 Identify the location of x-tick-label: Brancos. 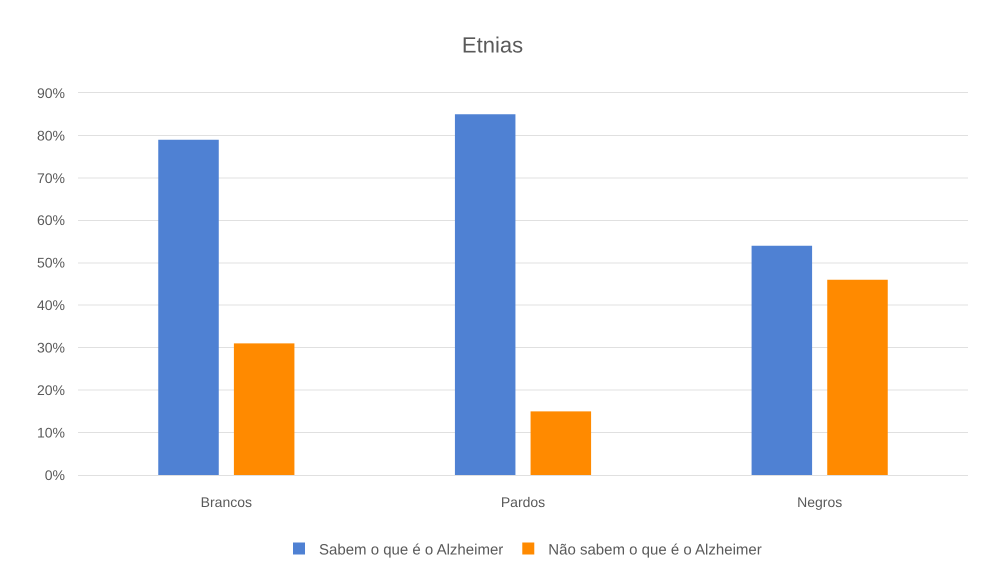
(226, 502).